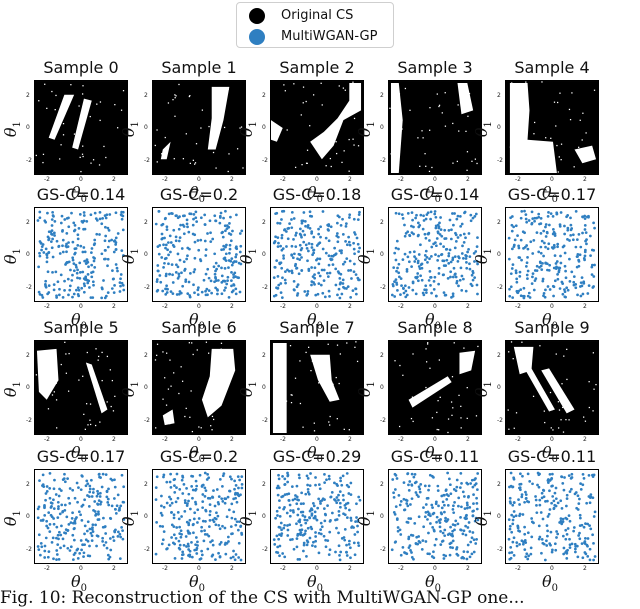 The image size is (640, 609). Describe the element at coordinates (435, 327) in the screenshot. I see `panel-title: Sample 8` at that location.